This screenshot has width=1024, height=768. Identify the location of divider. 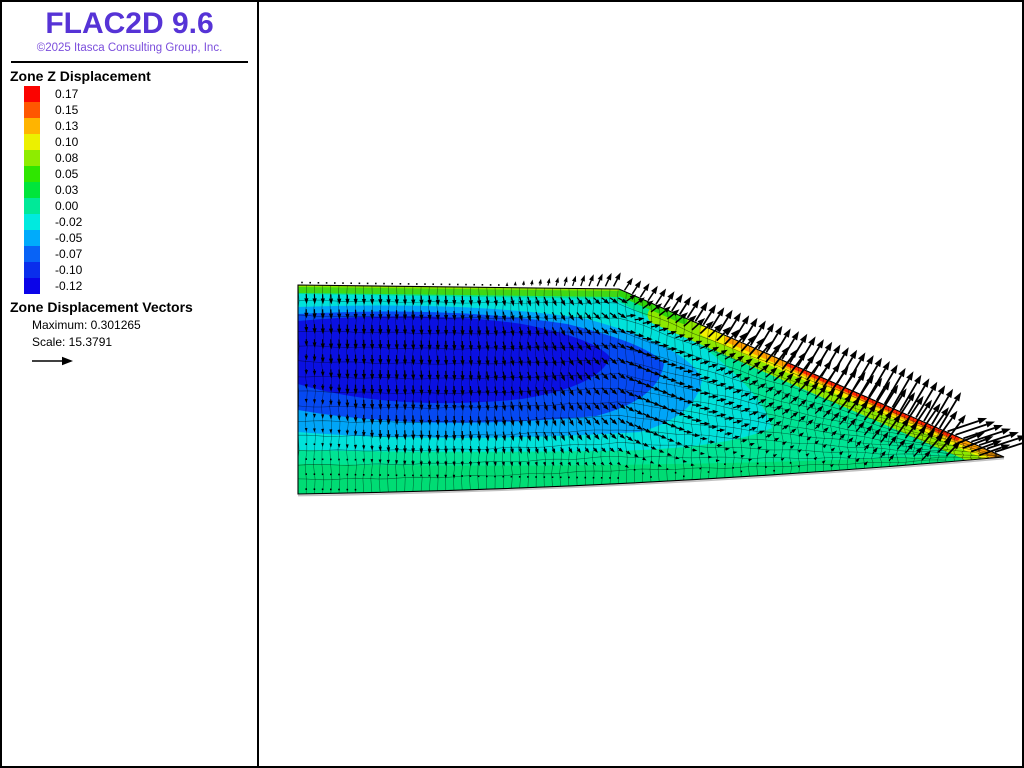
(129, 62).